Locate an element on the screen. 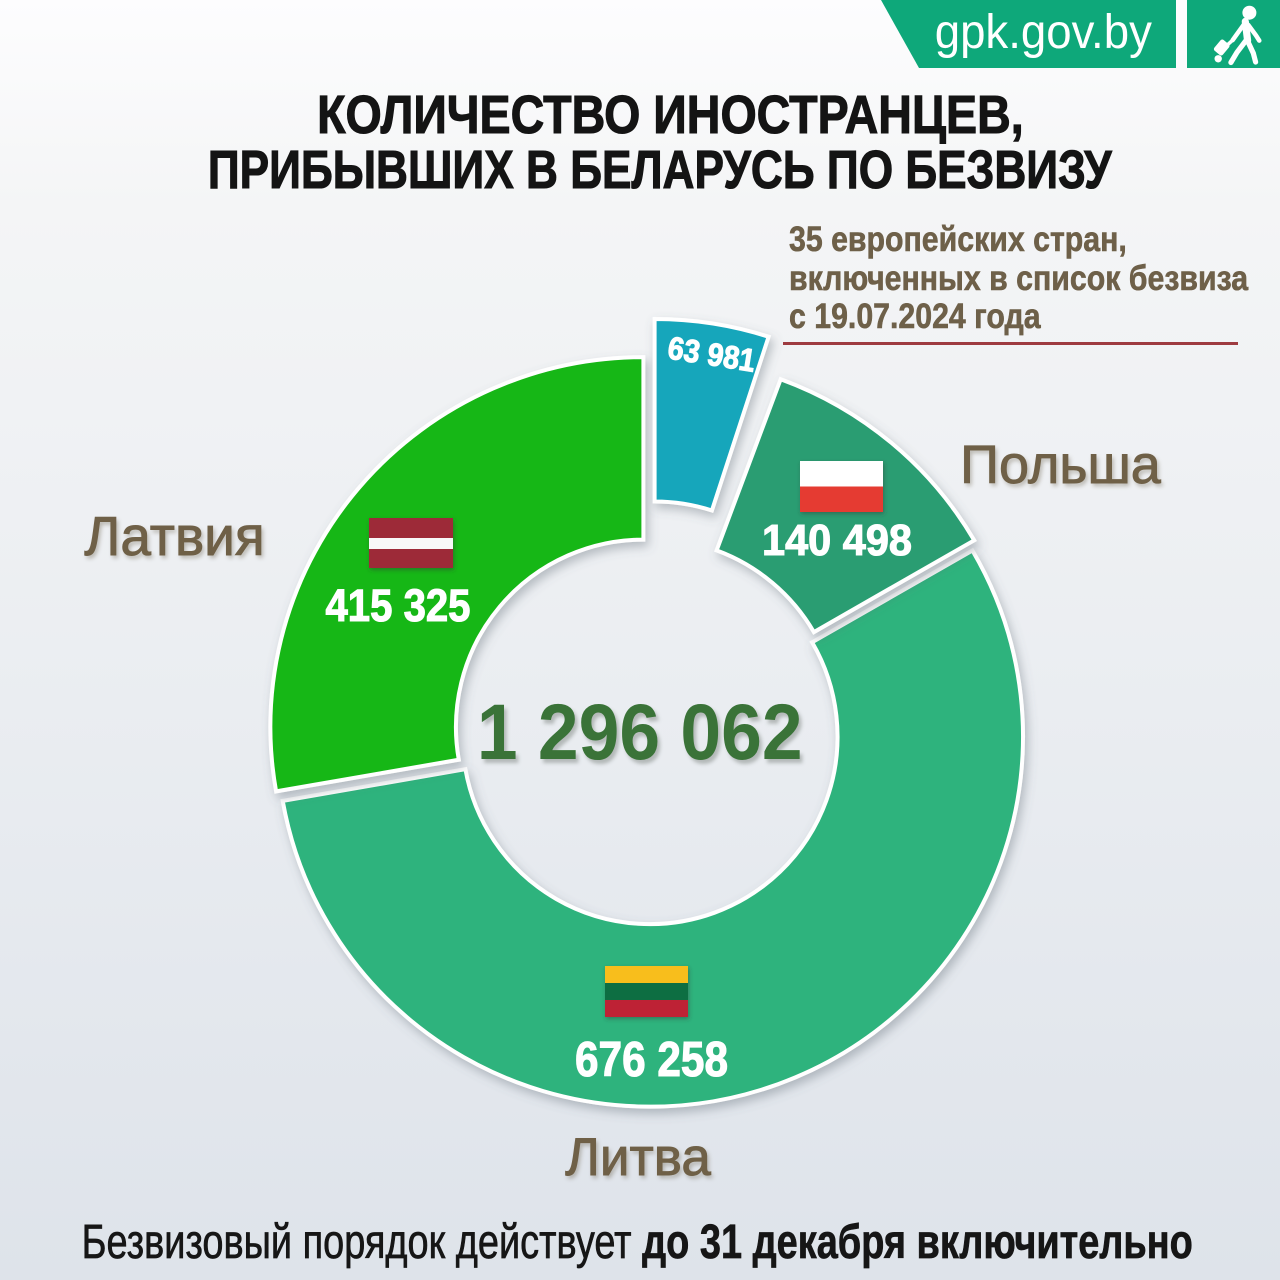 This screenshot has height=1280, width=1280. svg-text: 676 258 is located at coordinates (651, 1060).